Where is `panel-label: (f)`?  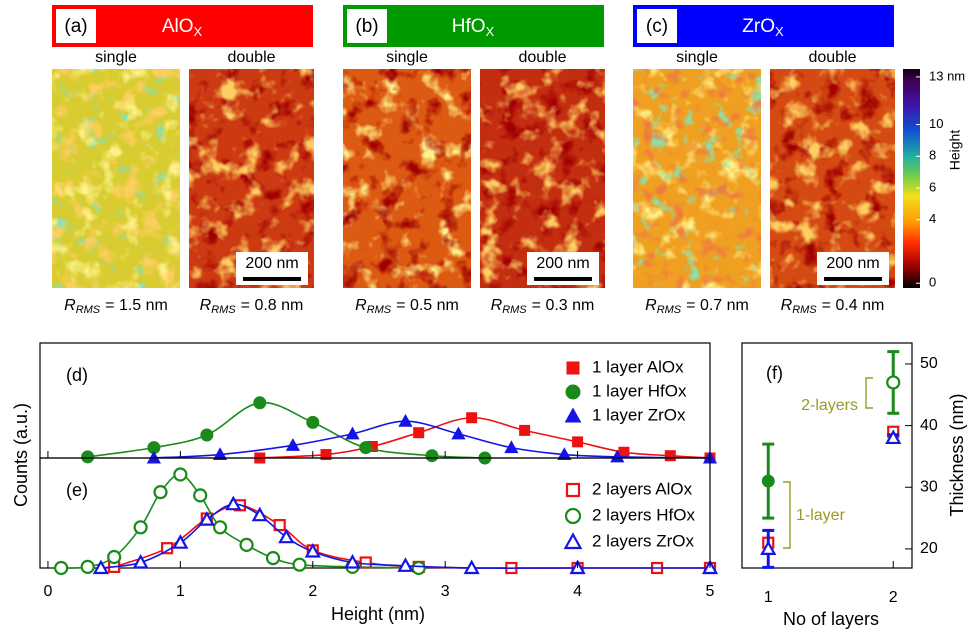
panel-label: (f) is located at coordinates (774, 373).